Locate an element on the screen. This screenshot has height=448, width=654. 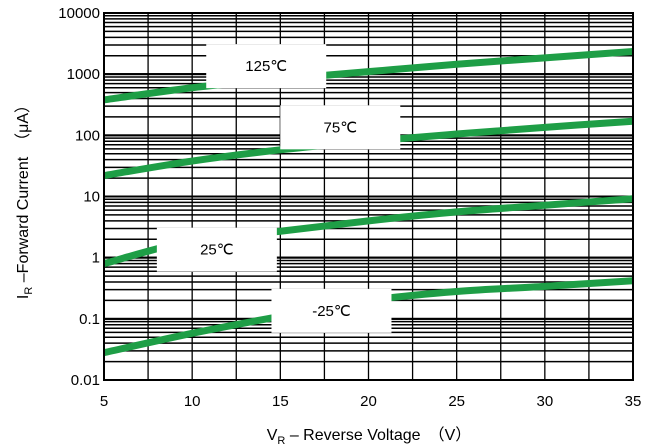
y-tick-label: 0.1 is located at coordinates (89, 319).